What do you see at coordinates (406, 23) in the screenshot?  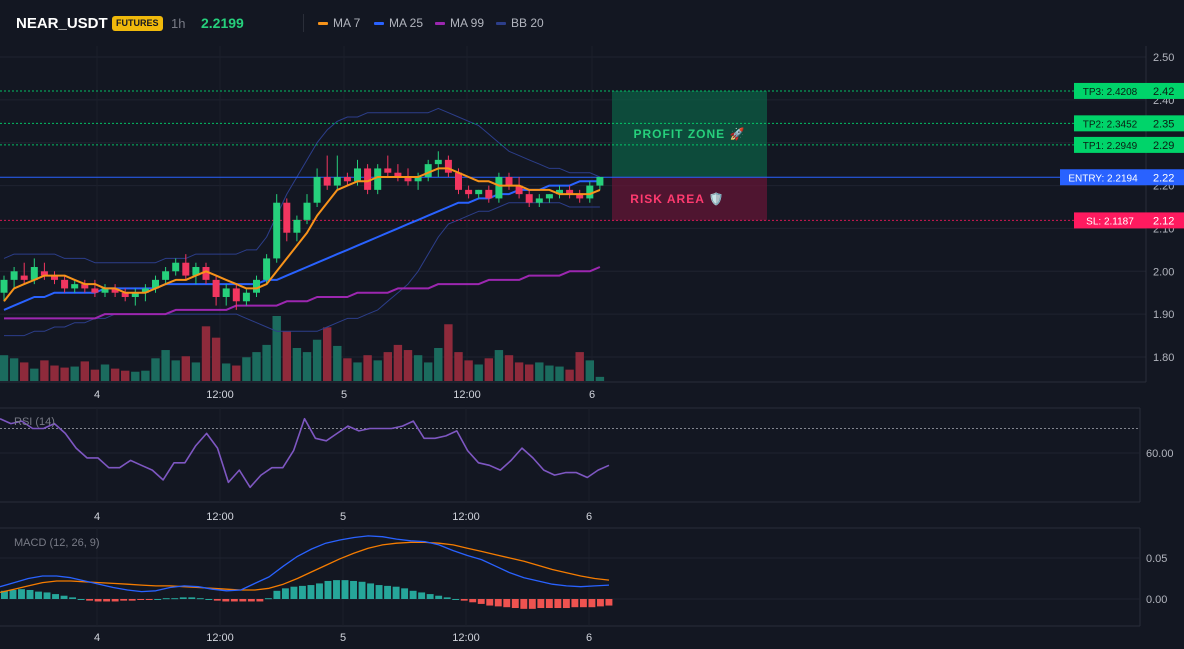 I see `legend-label: MA 25` at bounding box center [406, 23].